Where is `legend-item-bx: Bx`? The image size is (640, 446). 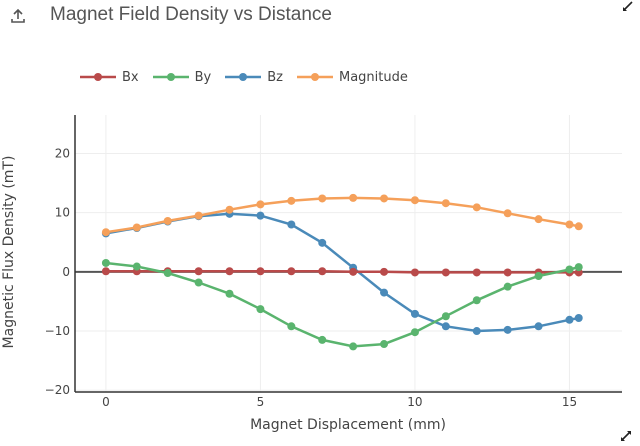
legend-item-bx: Bx is located at coordinates (109, 77).